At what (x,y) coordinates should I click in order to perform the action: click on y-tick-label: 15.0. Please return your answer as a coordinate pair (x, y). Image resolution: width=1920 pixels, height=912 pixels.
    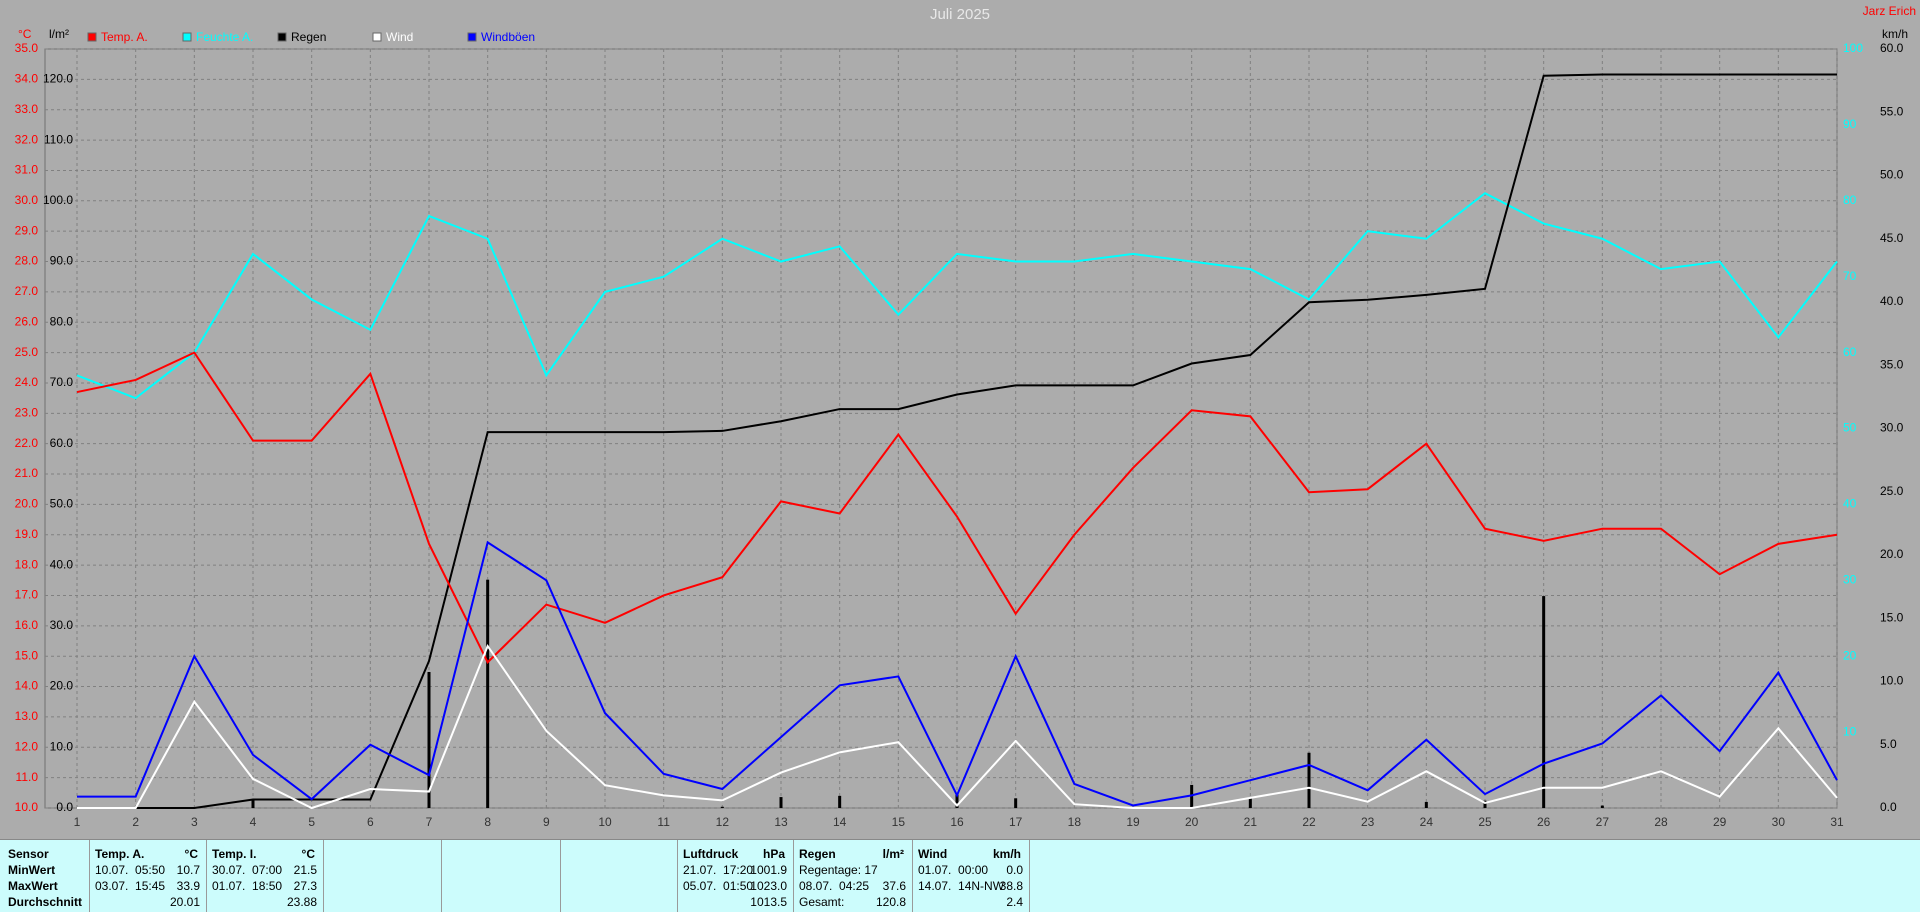
    Looking at the image, I should click on (27, 655).